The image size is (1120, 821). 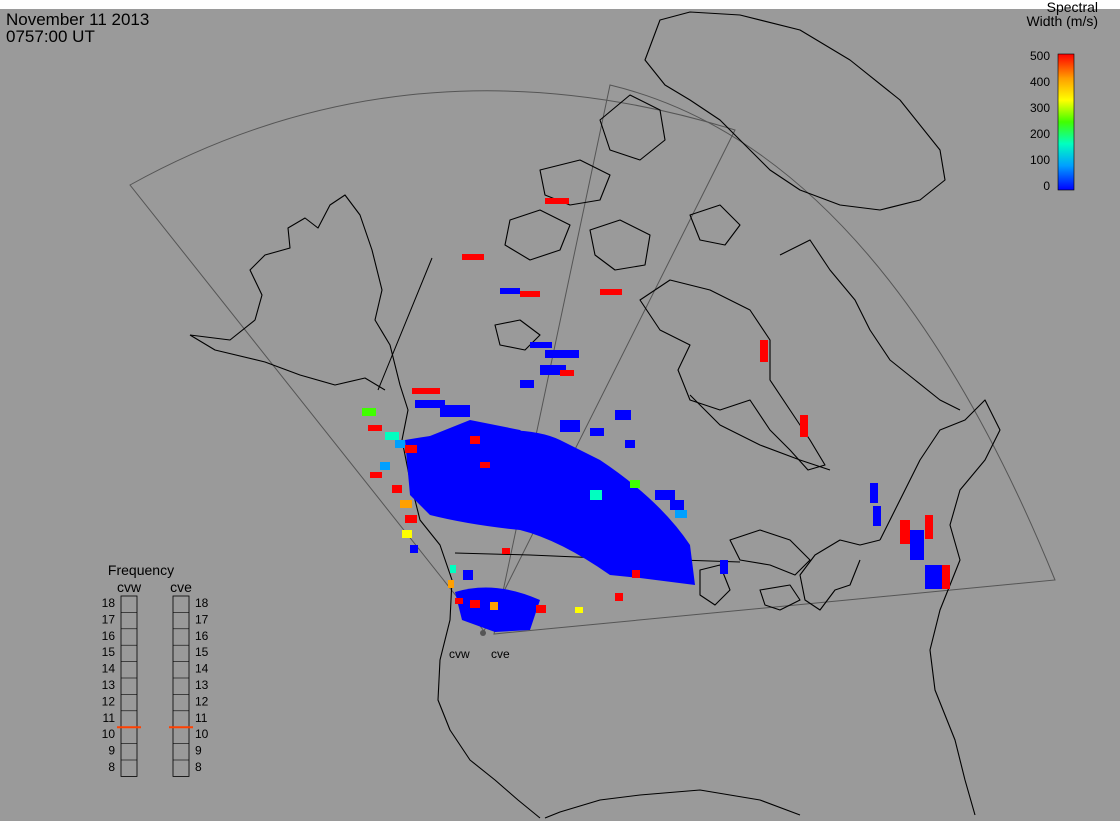 I want to click on colorbar-title-line2: Width (m/s), so click(x=1062, y=21).